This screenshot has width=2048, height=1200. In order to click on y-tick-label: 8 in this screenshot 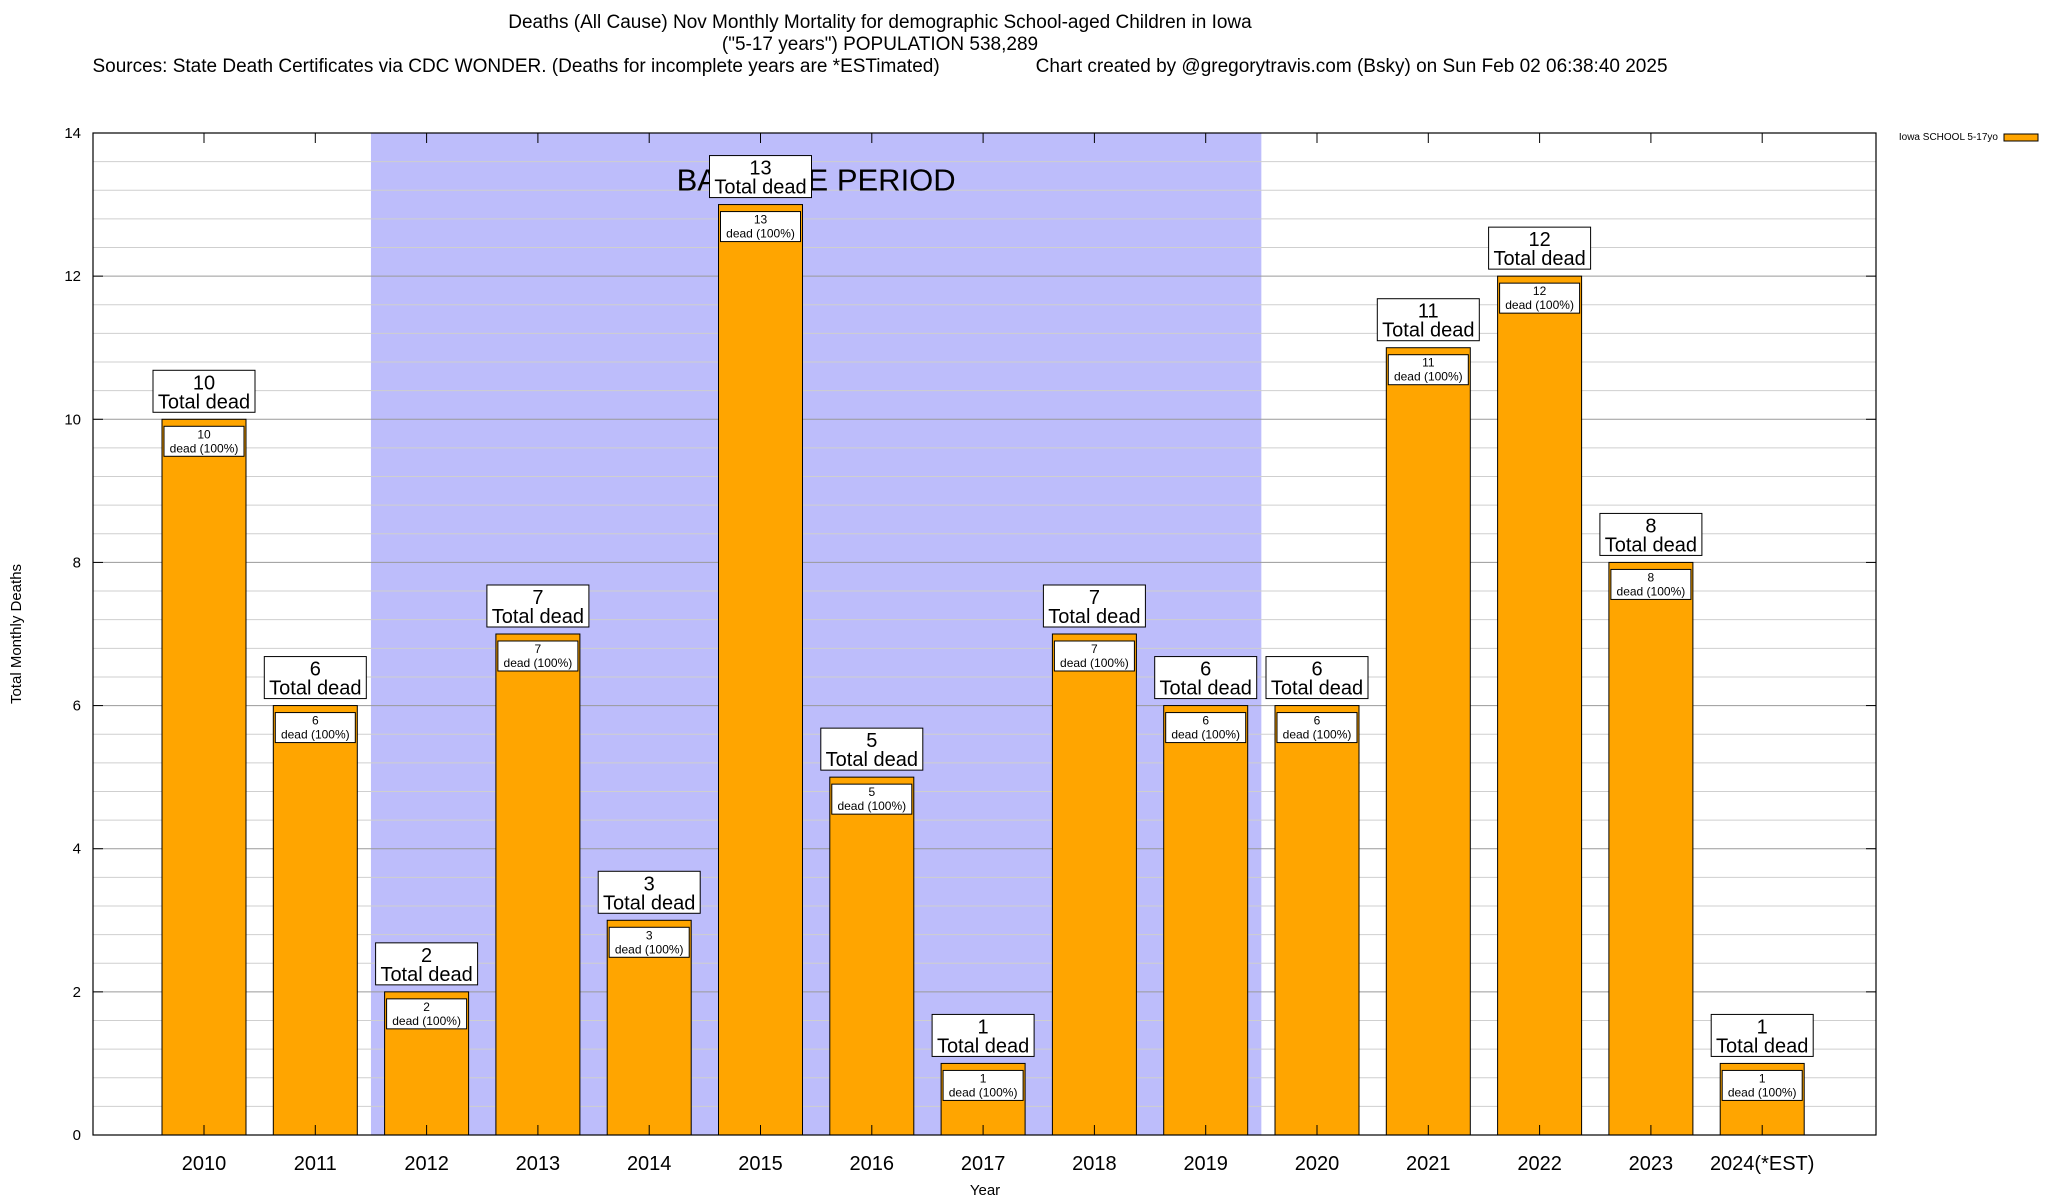, I will do `click(77, 562)`.